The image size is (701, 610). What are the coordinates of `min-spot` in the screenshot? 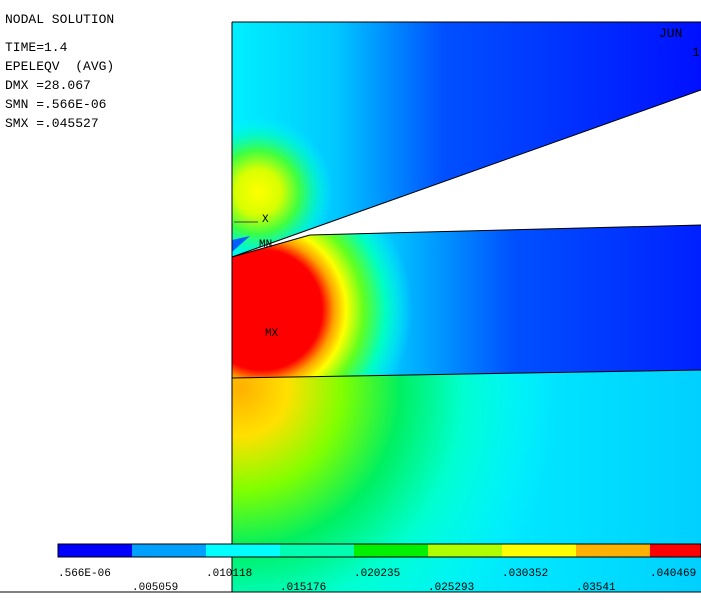 It's located at (241, 244).